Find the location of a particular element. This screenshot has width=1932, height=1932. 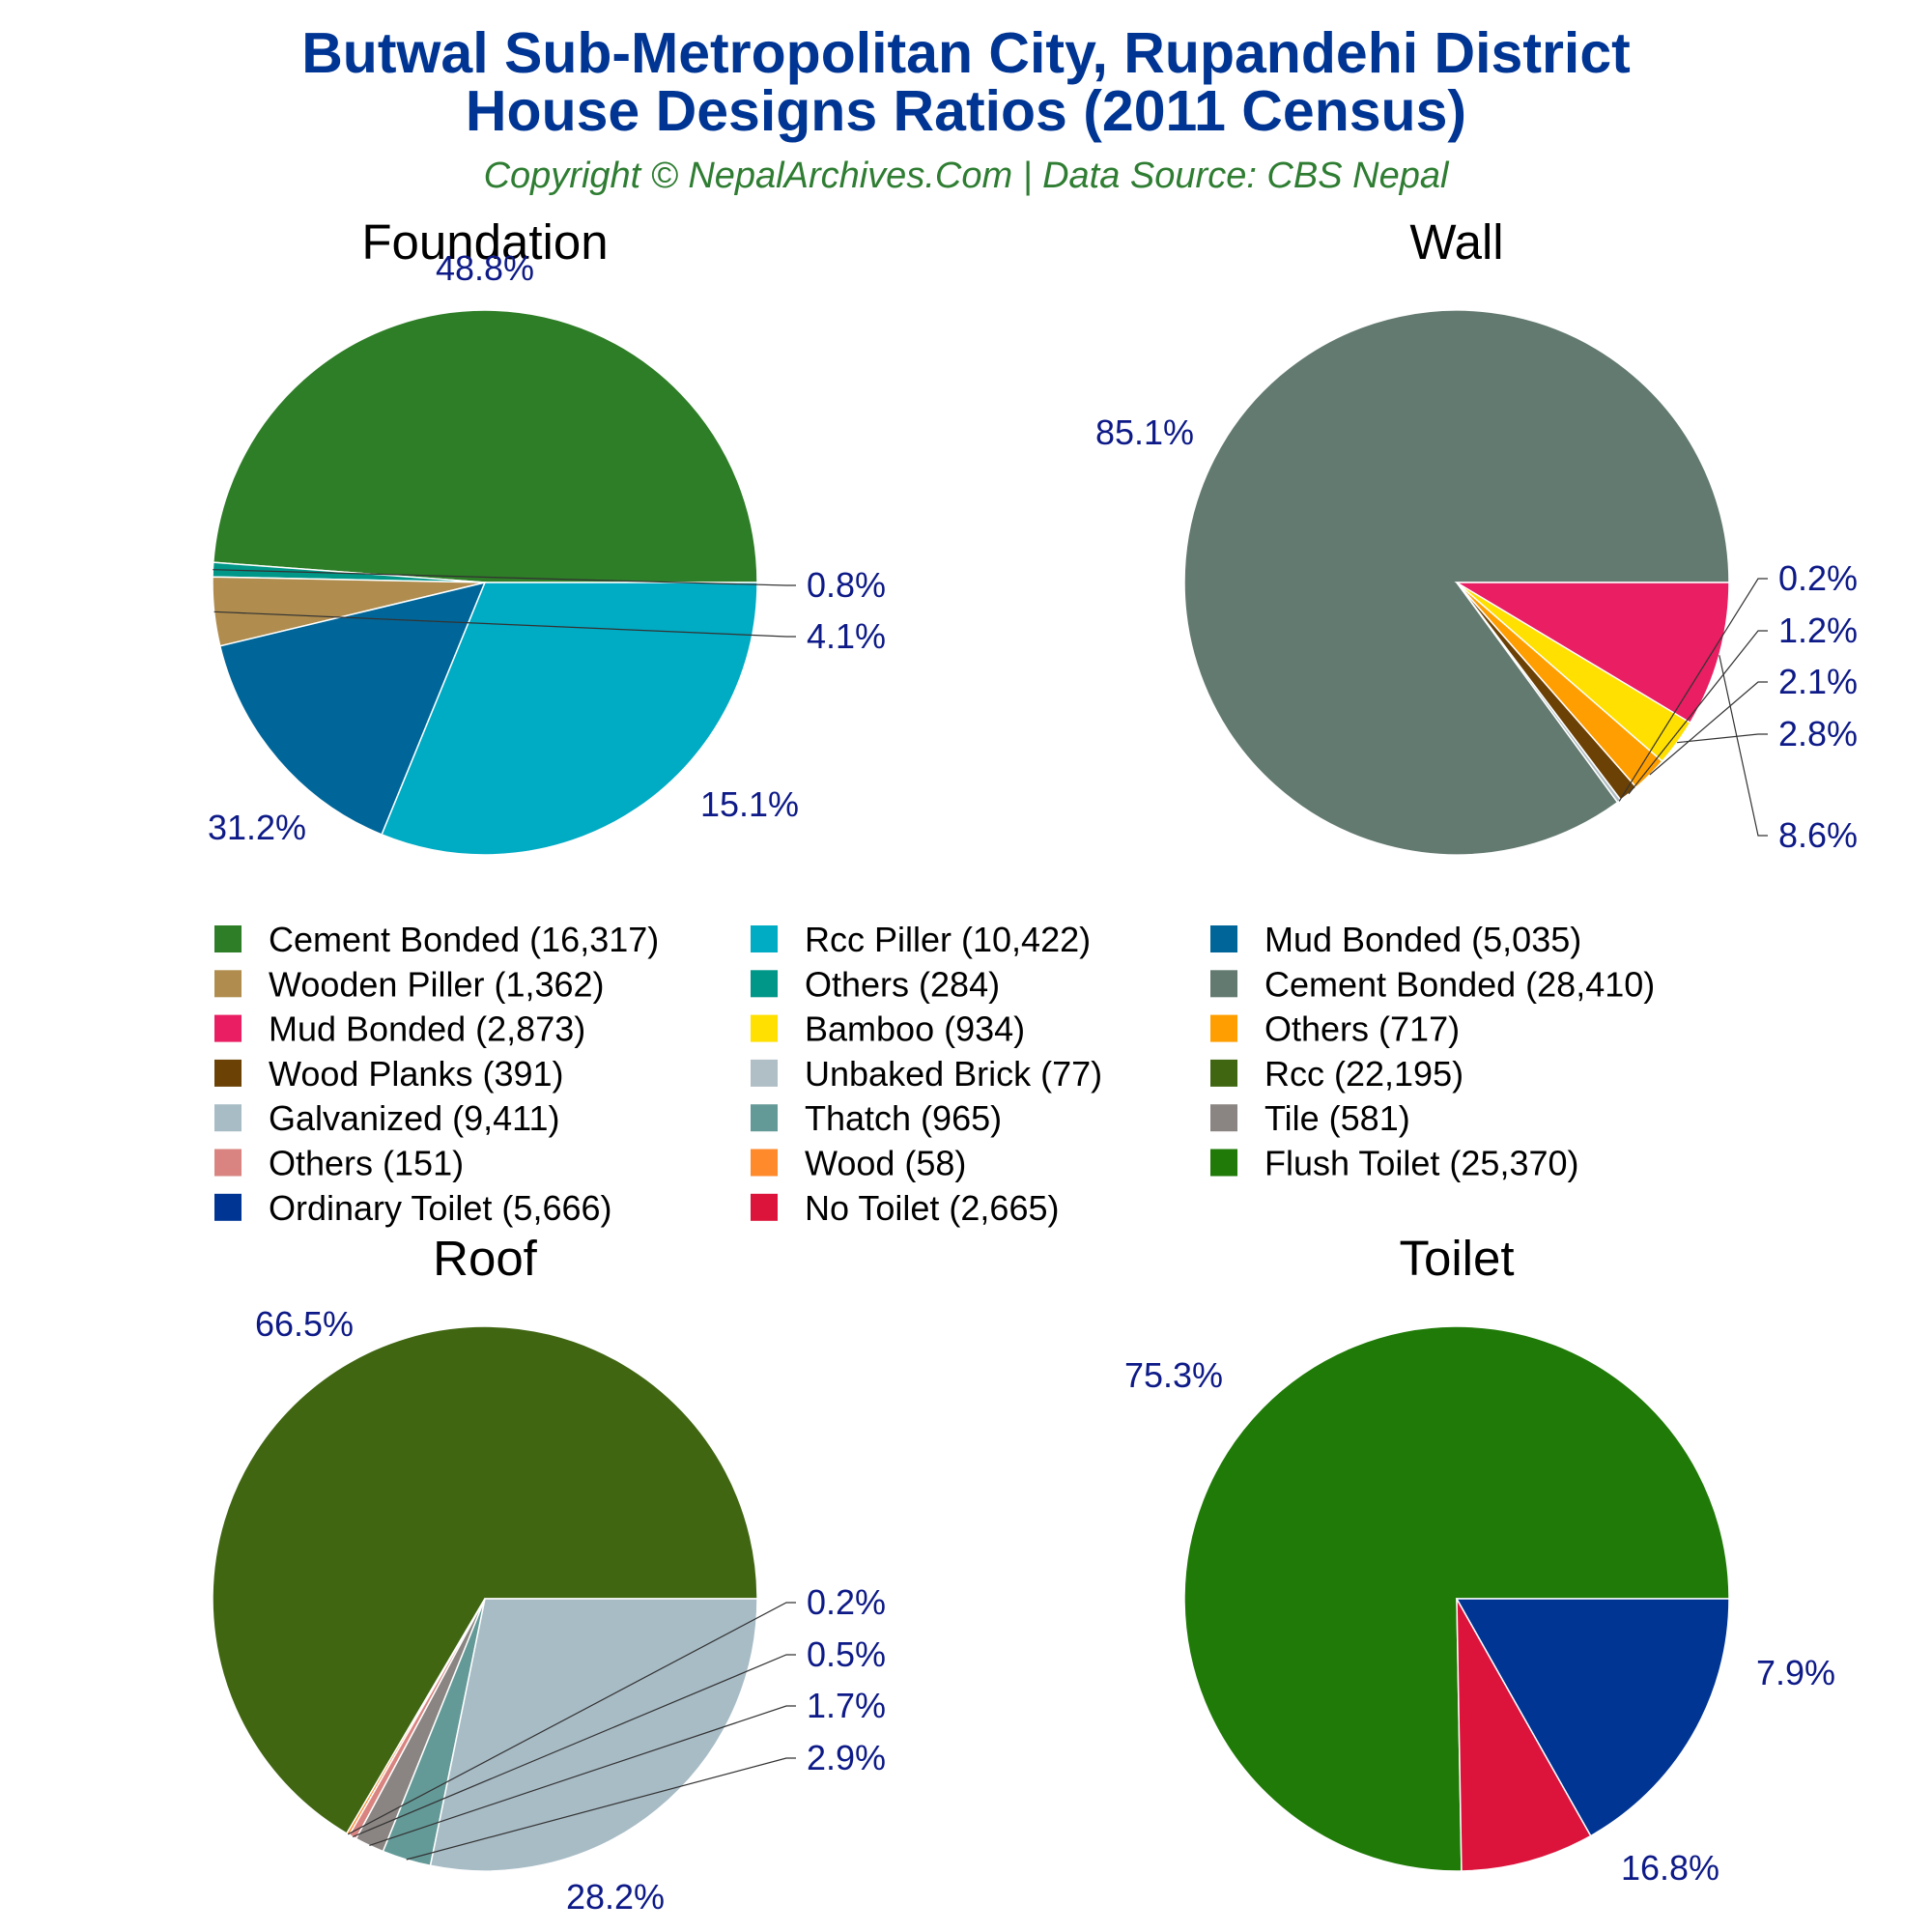

legend-label: Galvanized (9,411) is located at coordinates (414, 1118).